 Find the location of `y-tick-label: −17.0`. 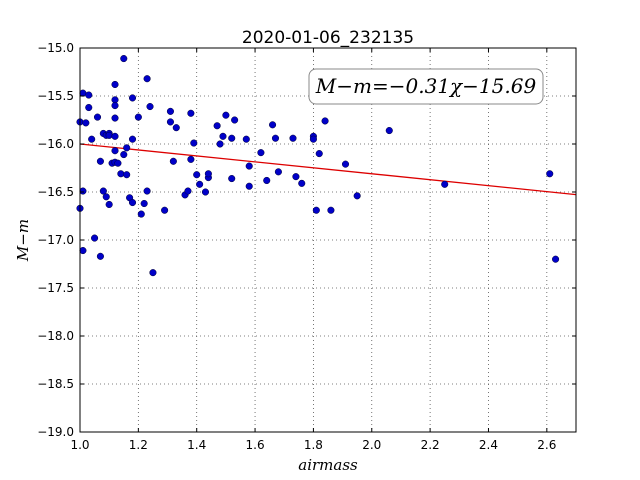

y-tick-label: −17.0 is located at coordinates (55, 240).